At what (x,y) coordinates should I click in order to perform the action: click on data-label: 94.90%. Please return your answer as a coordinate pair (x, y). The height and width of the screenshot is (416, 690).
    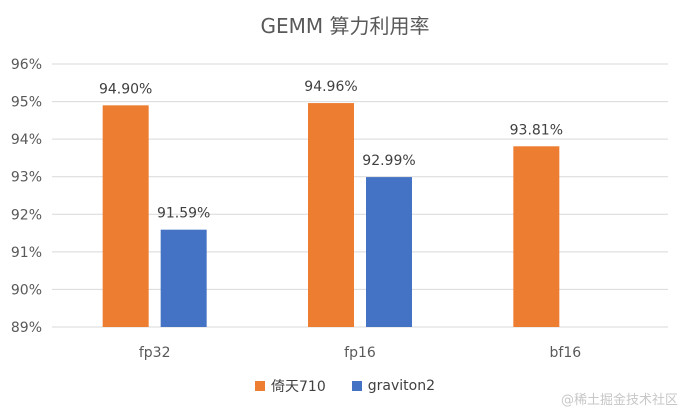
    Looking at the image, I should click on (125, 89).